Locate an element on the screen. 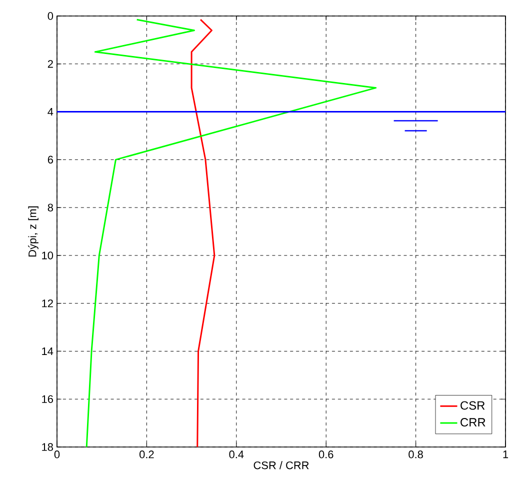  line-series is located at coordinates (203, 233).